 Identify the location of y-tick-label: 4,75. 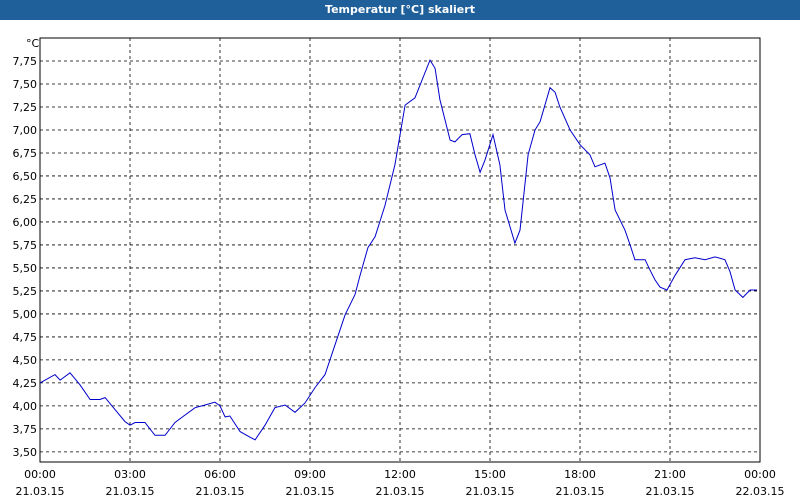
(25, 337).